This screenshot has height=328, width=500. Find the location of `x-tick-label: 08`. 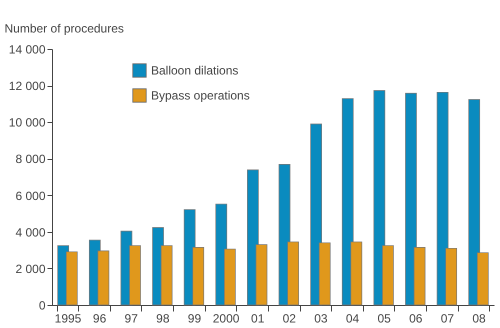

x-tick-label: 08 is located at coordinates (479, 319).